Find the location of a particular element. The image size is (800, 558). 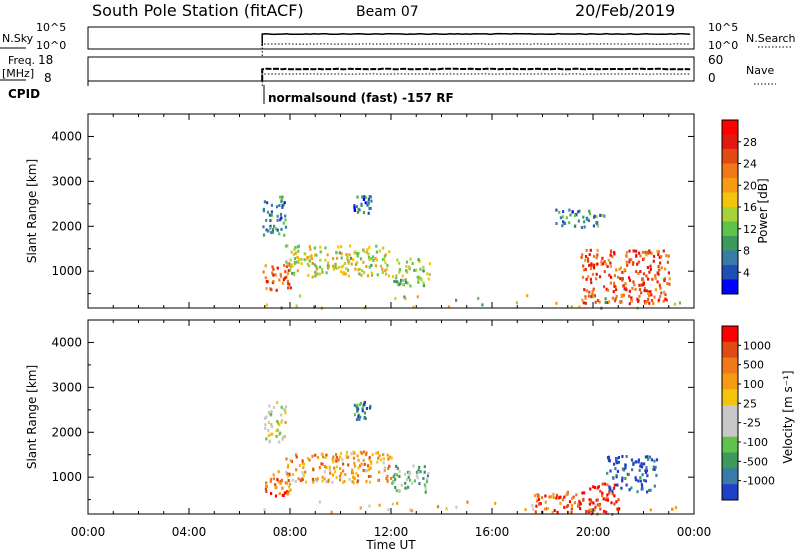

nsky-series-line is located at coordinates (476, 39).